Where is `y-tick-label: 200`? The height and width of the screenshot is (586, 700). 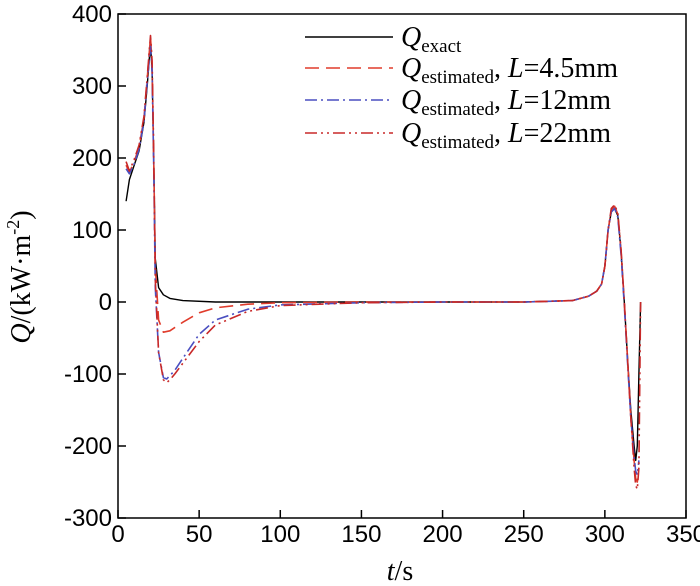
y-tick-label: 200 is located at coordinates (92, 158).